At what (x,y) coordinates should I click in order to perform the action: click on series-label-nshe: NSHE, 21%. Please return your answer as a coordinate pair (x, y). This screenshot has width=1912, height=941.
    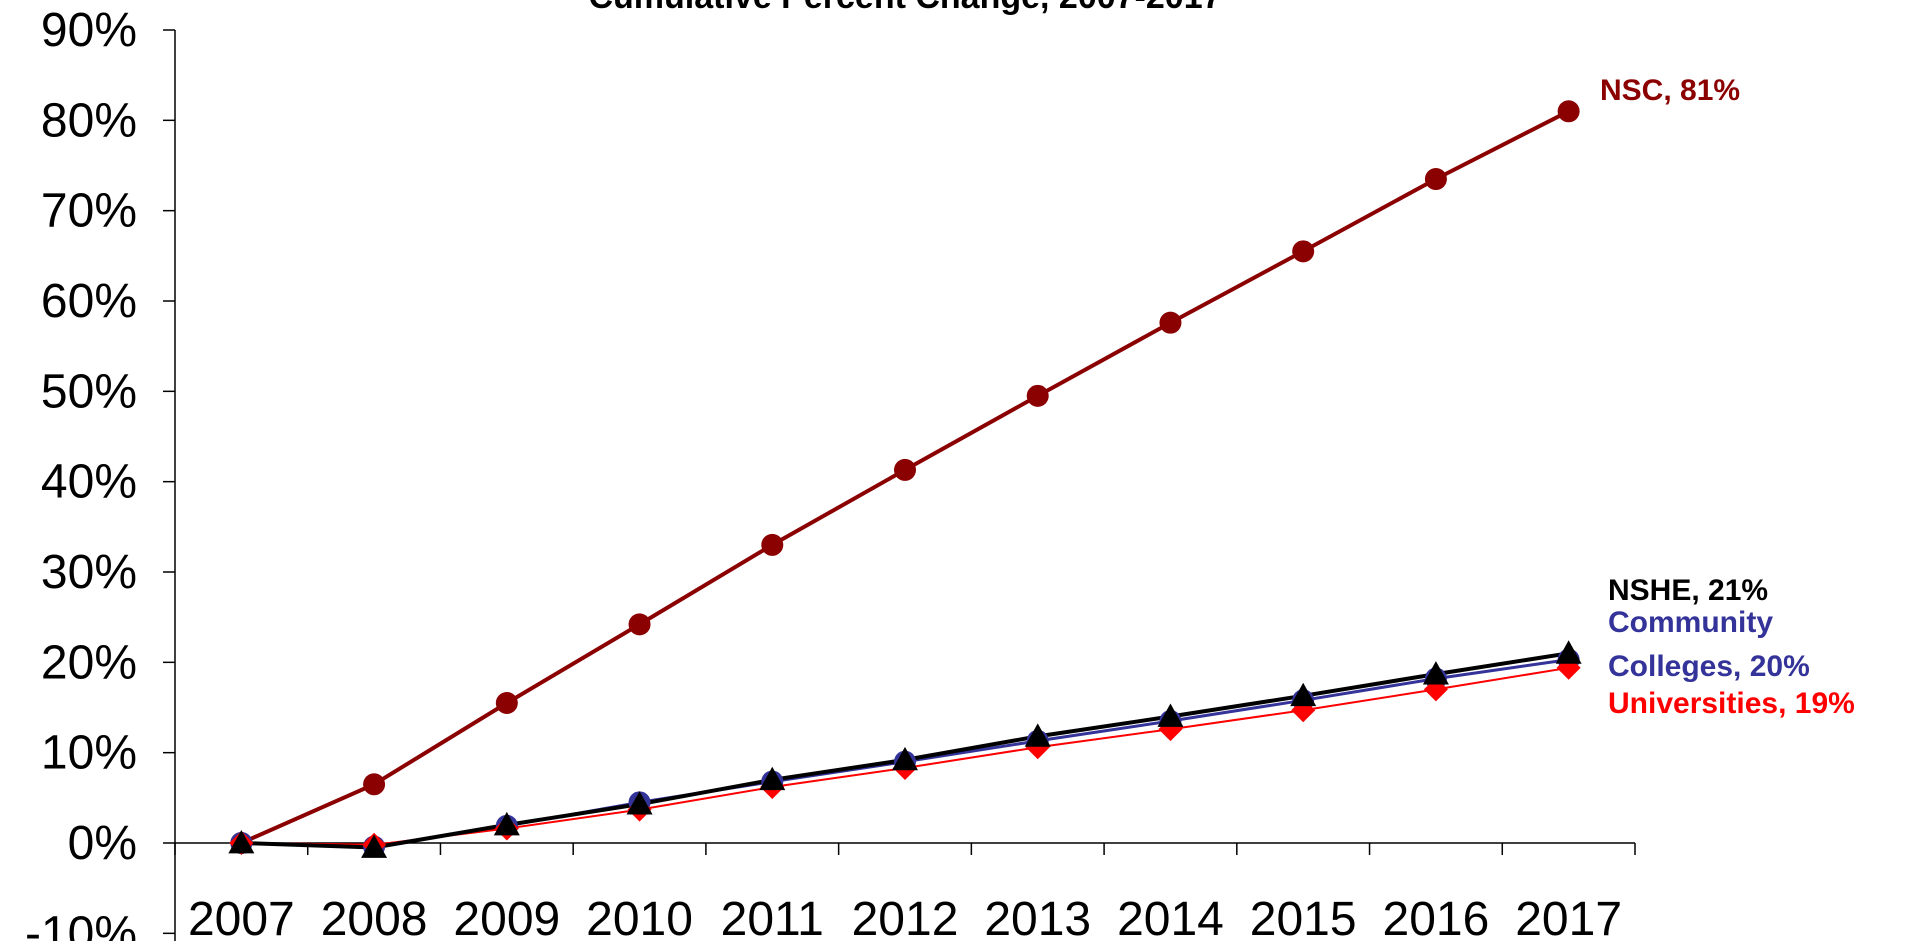
    Looking at the image, I should click on (1688, 590).